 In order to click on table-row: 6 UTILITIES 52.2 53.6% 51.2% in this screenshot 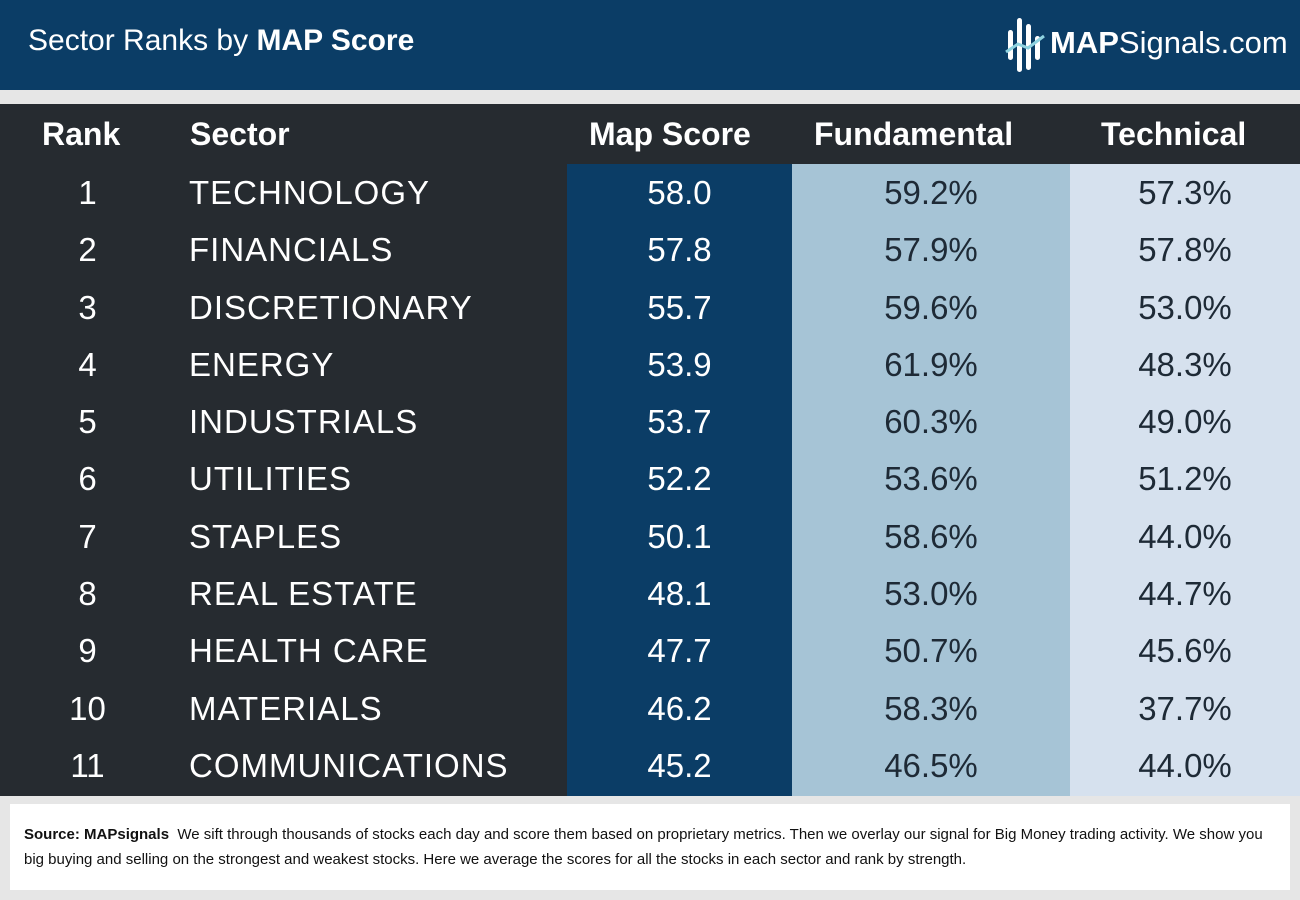, I will do `click(650, 478)`.